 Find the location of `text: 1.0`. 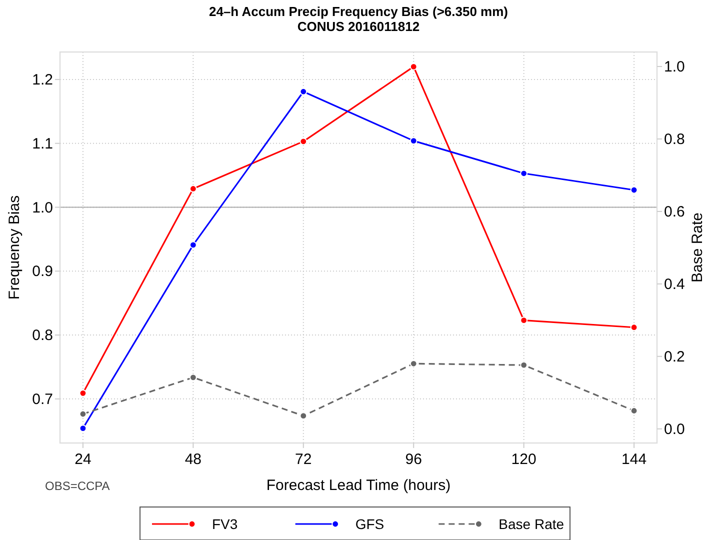

text: 1.0 is located at coordinates (42, 207).